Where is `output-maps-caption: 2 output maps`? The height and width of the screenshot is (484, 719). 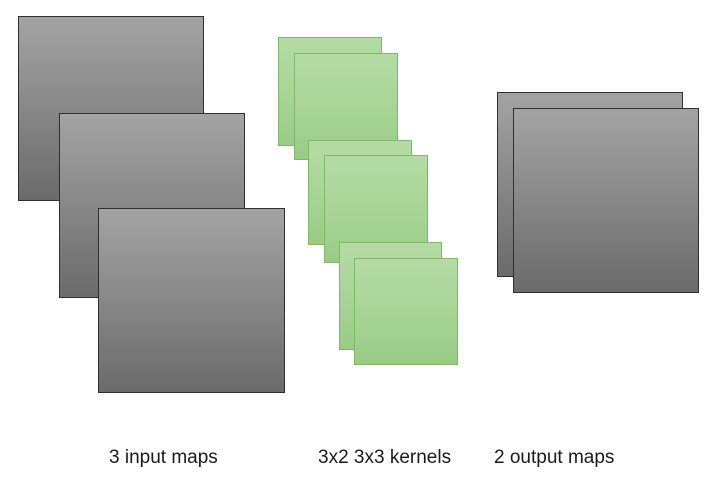
output-maps-caption: 2 output maps is located at coordinates (554, 457).